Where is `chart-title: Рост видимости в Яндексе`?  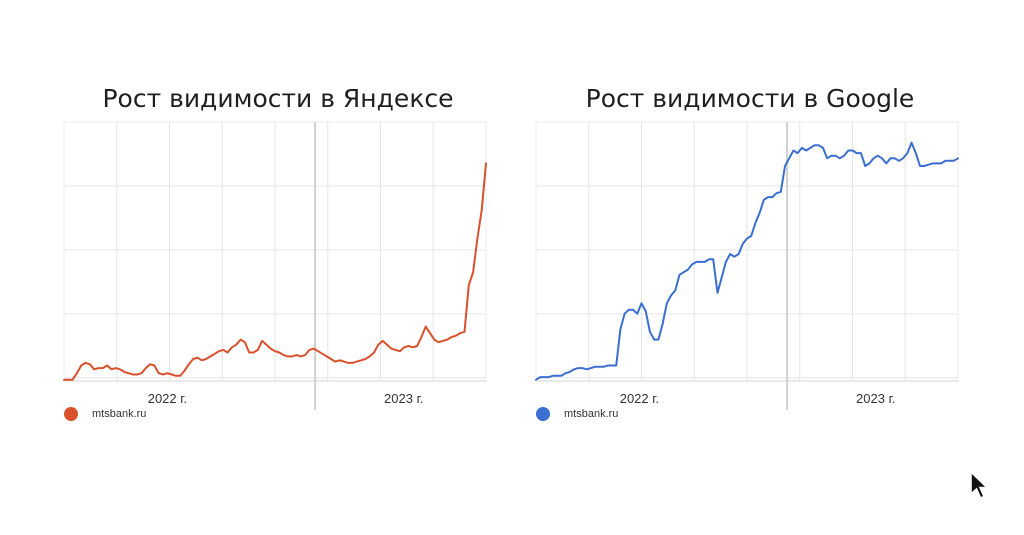
chart-title: Рост видимости в Яндексе is located at coordinates (278, 98).